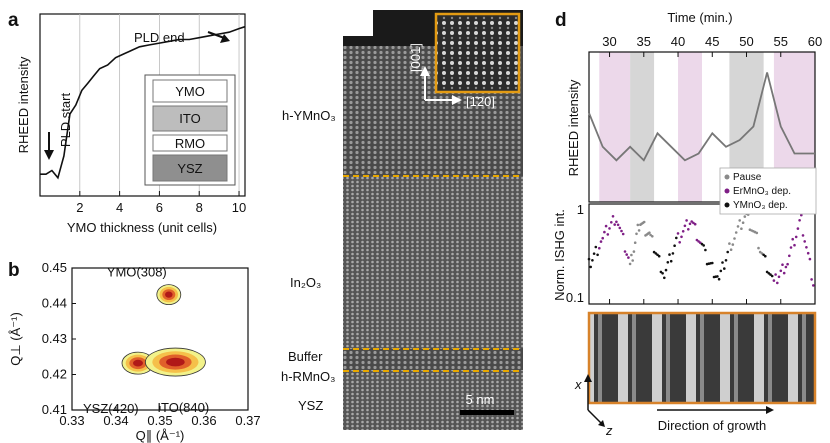 The width and height of the screenshot is (830, 443). Describe the element at coordinates (159, 207) in the screenshot. I see `panel-a-xtick-6: 6` at that location.